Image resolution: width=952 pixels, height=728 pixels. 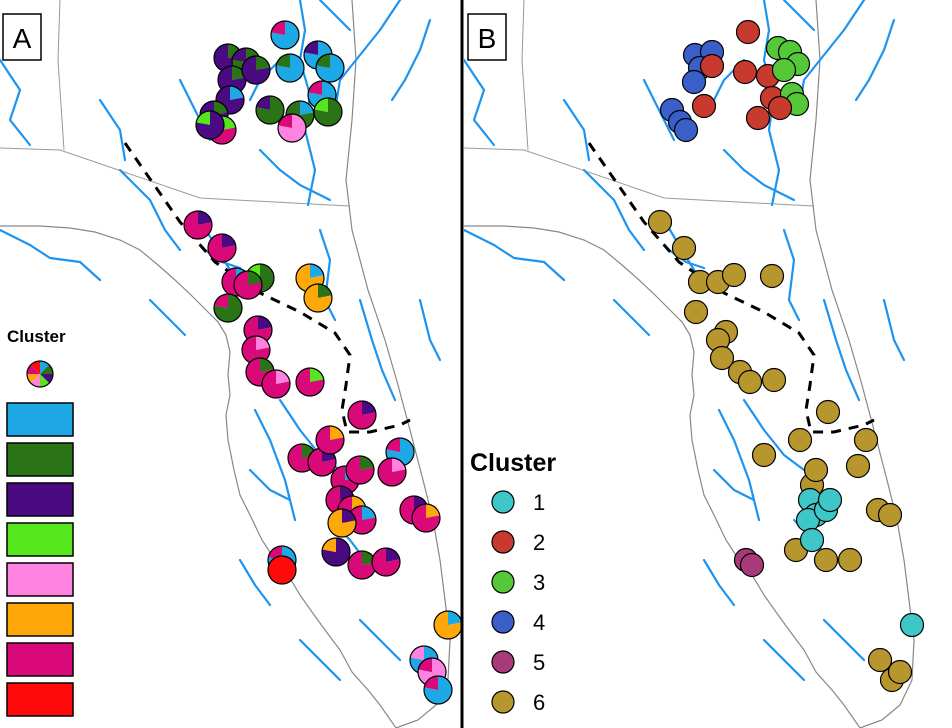 What do you see at coordinates (539, 582) in the screenshot?
I see `legend-b-label: 3` at bounding box center [539, 582].